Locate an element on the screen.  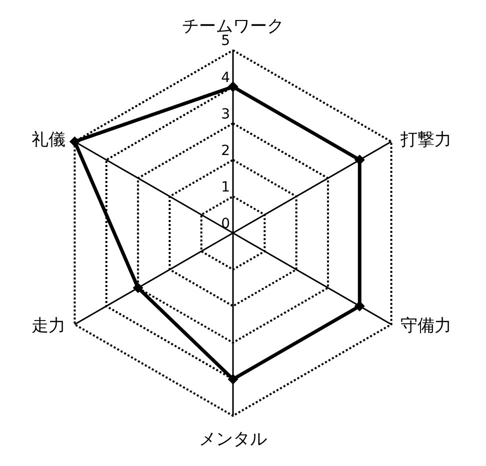
spoke-label: 走力 is located at coordinates (49, 326).